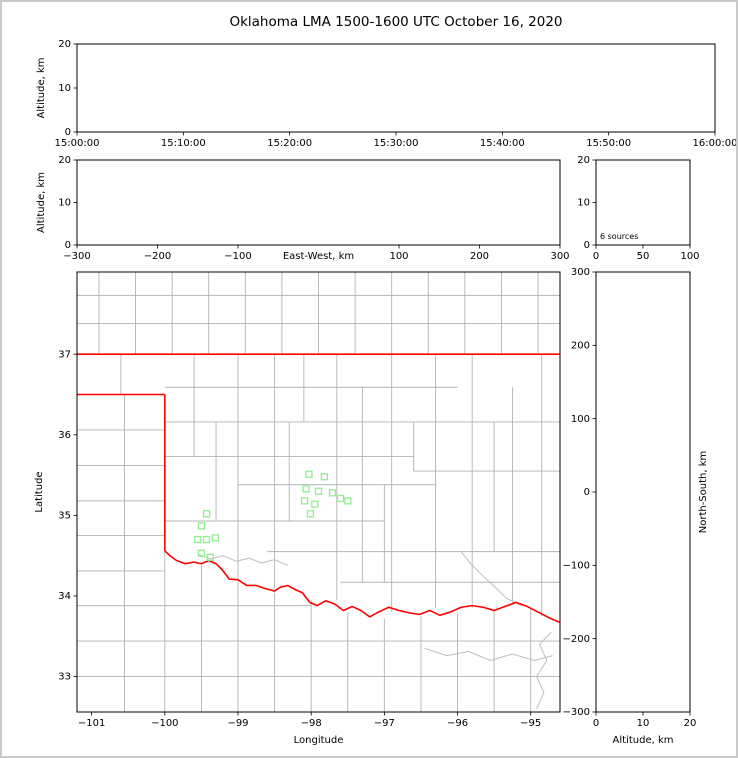  What do you see at coordinates (319, 740) in the screenshot?
I see `axis-label-longitude: Longitude` at bounding box center [319, 740].